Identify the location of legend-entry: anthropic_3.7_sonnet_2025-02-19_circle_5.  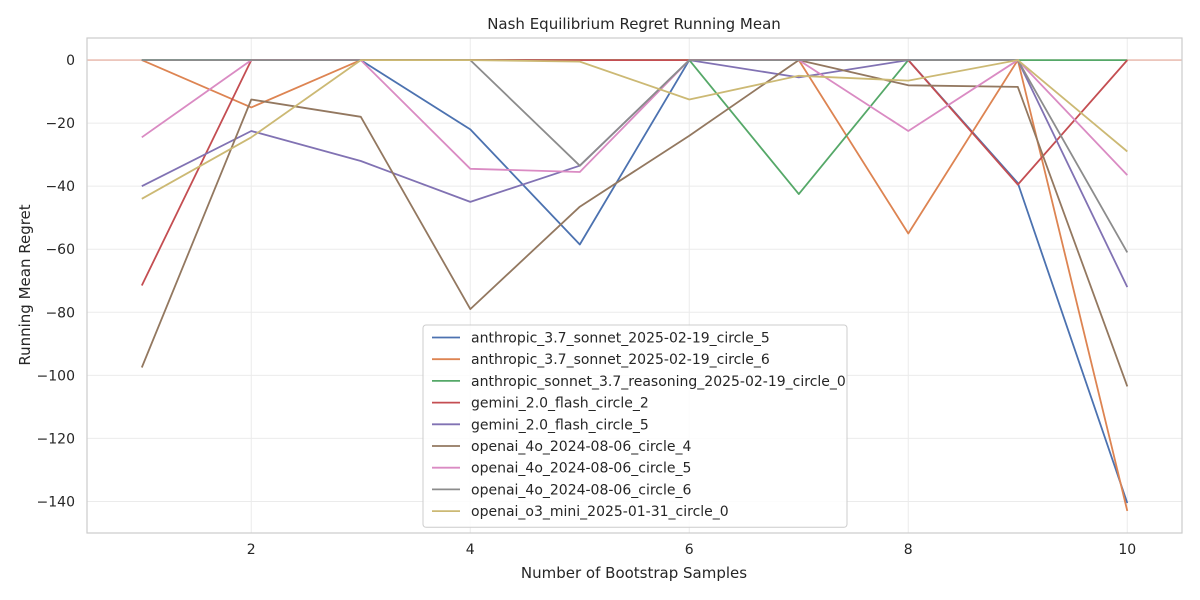
(620, 339).